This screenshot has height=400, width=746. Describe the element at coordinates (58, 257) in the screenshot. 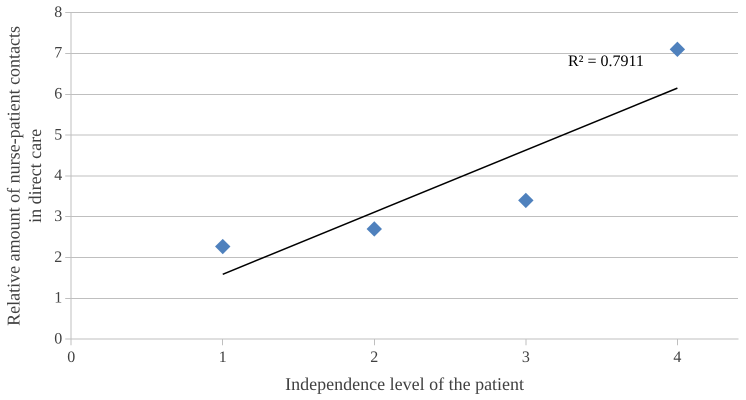

I see `y-tick-label: 2` at that location.